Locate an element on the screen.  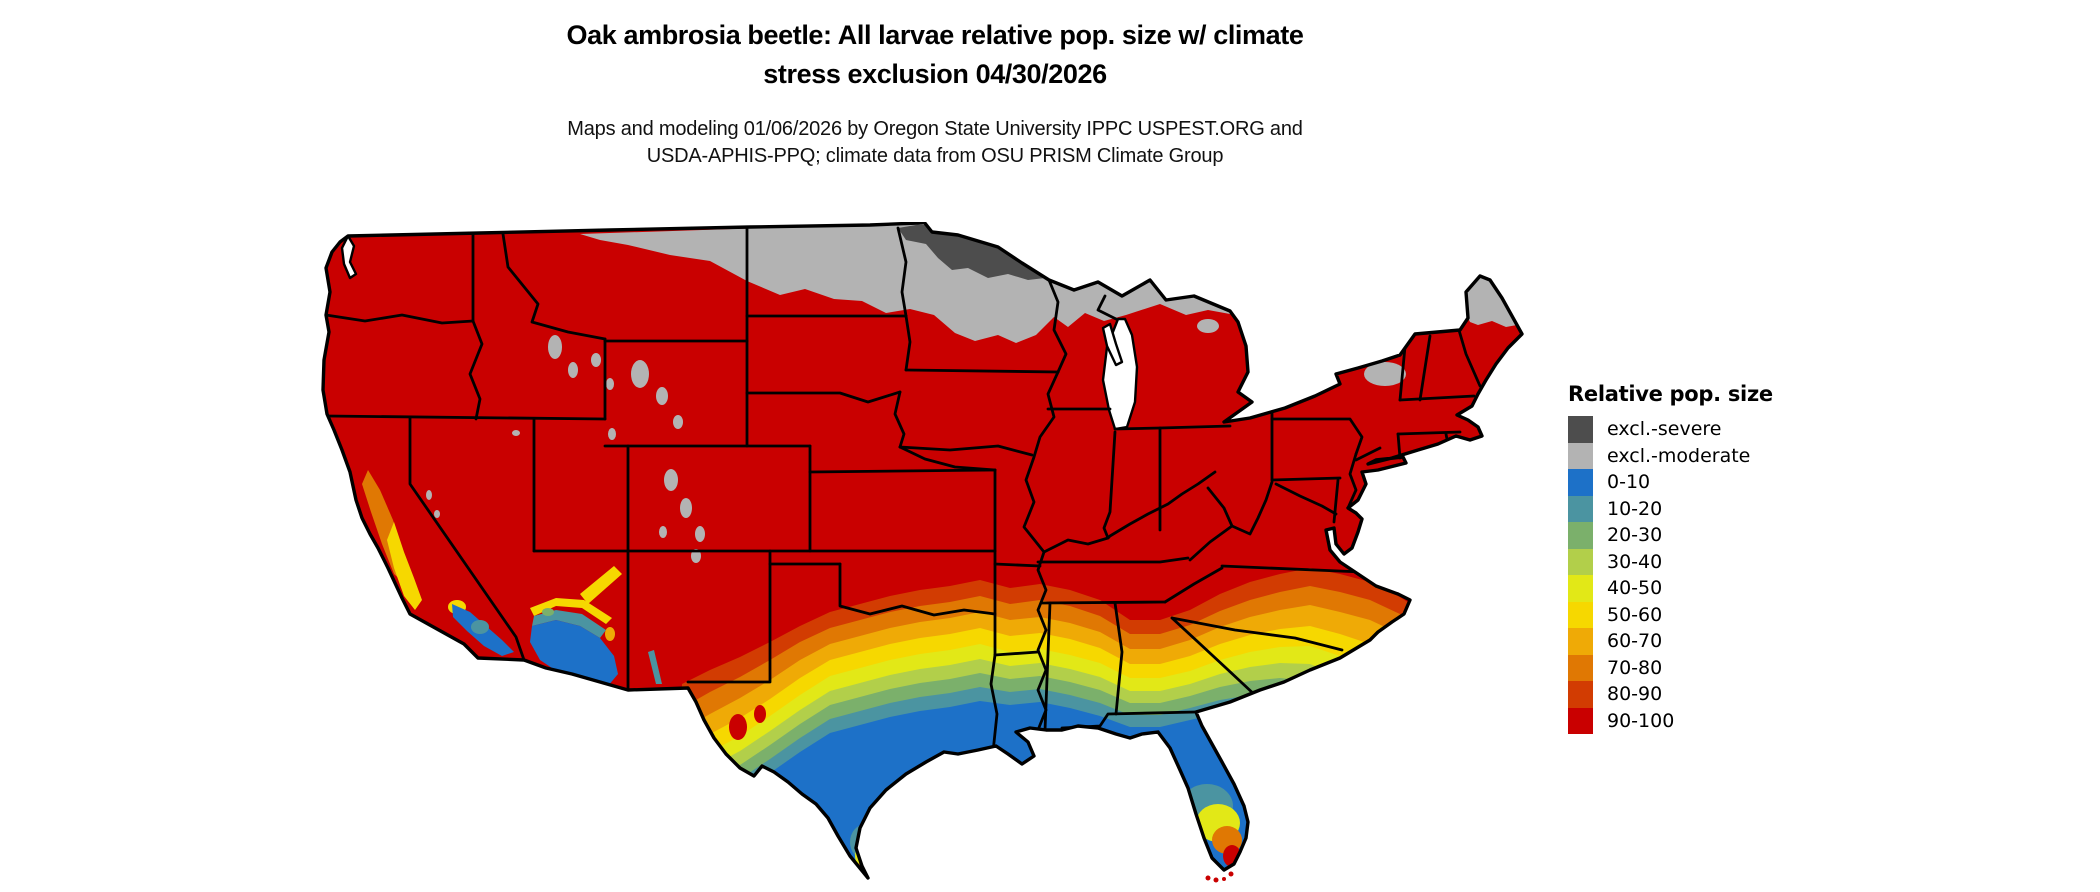
legend-swatch-excl-severe is located at coordinates (1580, 429).